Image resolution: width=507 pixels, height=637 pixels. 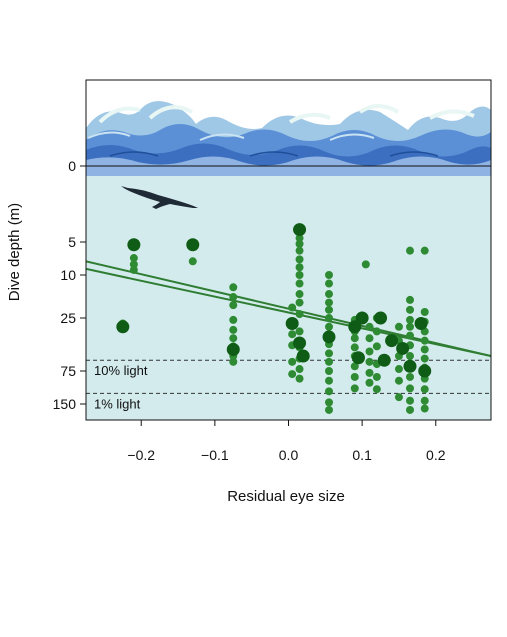 What do you see at coordinates (72, 166) in the screenshot?
I see `y-tick-label: 0` at bounding box center [72, 166].